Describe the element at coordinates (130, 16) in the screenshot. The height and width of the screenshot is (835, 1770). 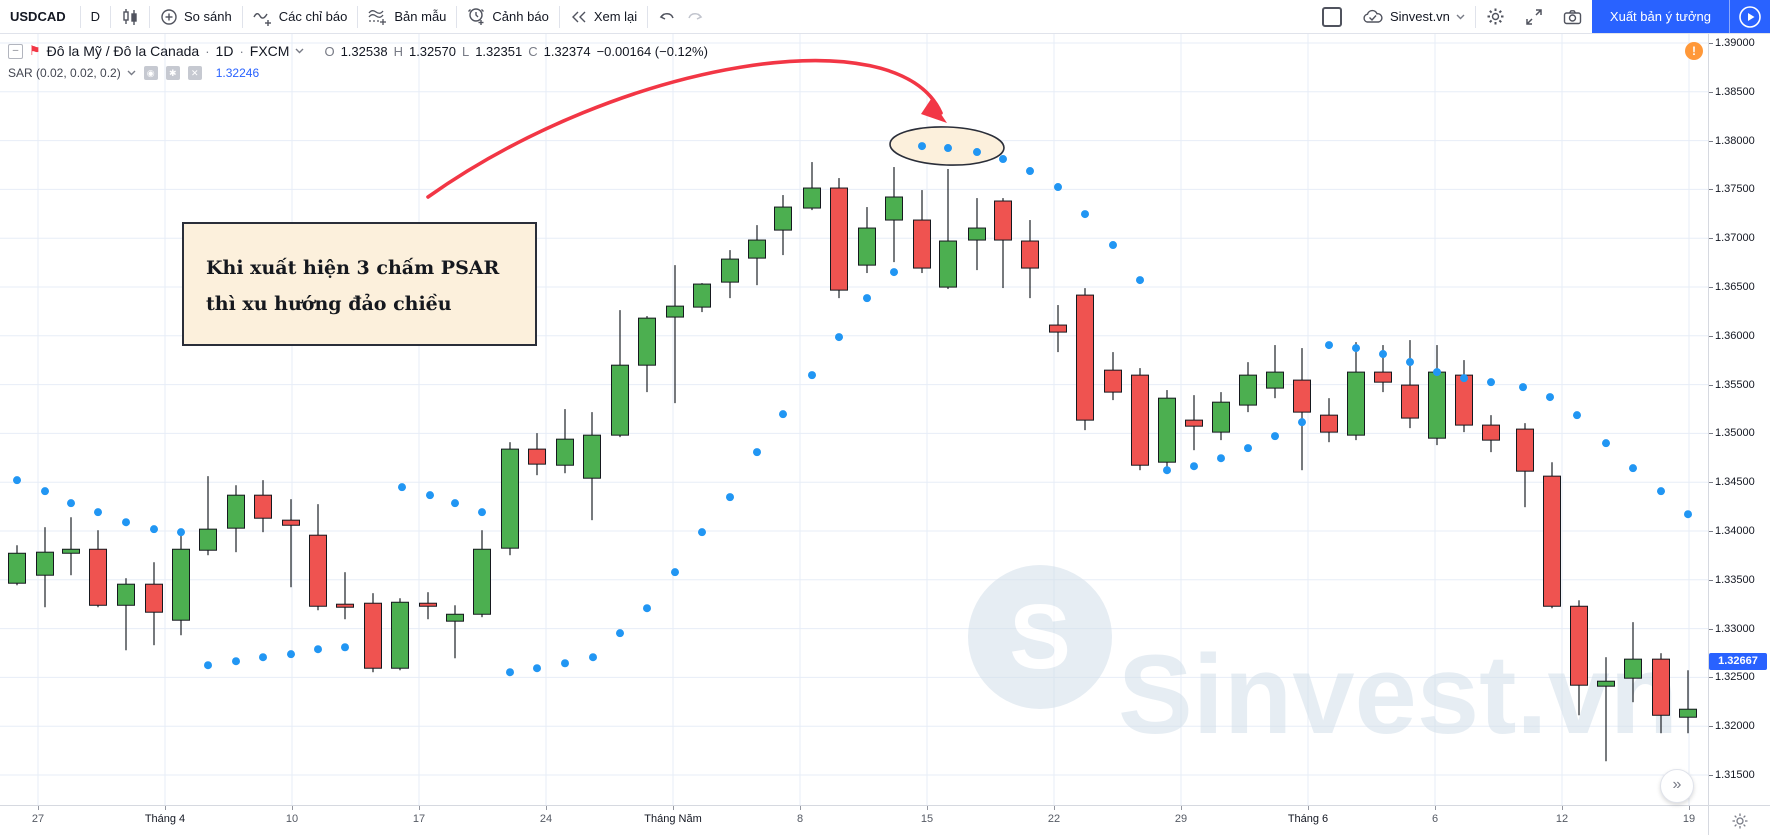
I see `chart-style-button` at that location.